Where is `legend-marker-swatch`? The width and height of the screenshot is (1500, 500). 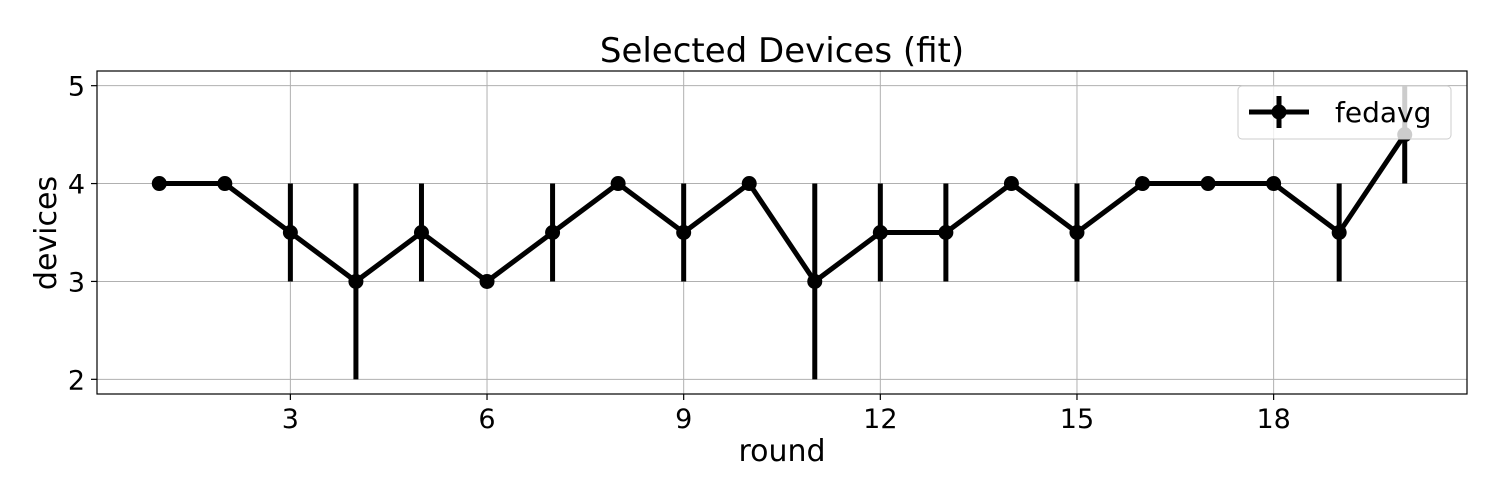 legend-marker-swatch is located at coordinates (1279, 112).